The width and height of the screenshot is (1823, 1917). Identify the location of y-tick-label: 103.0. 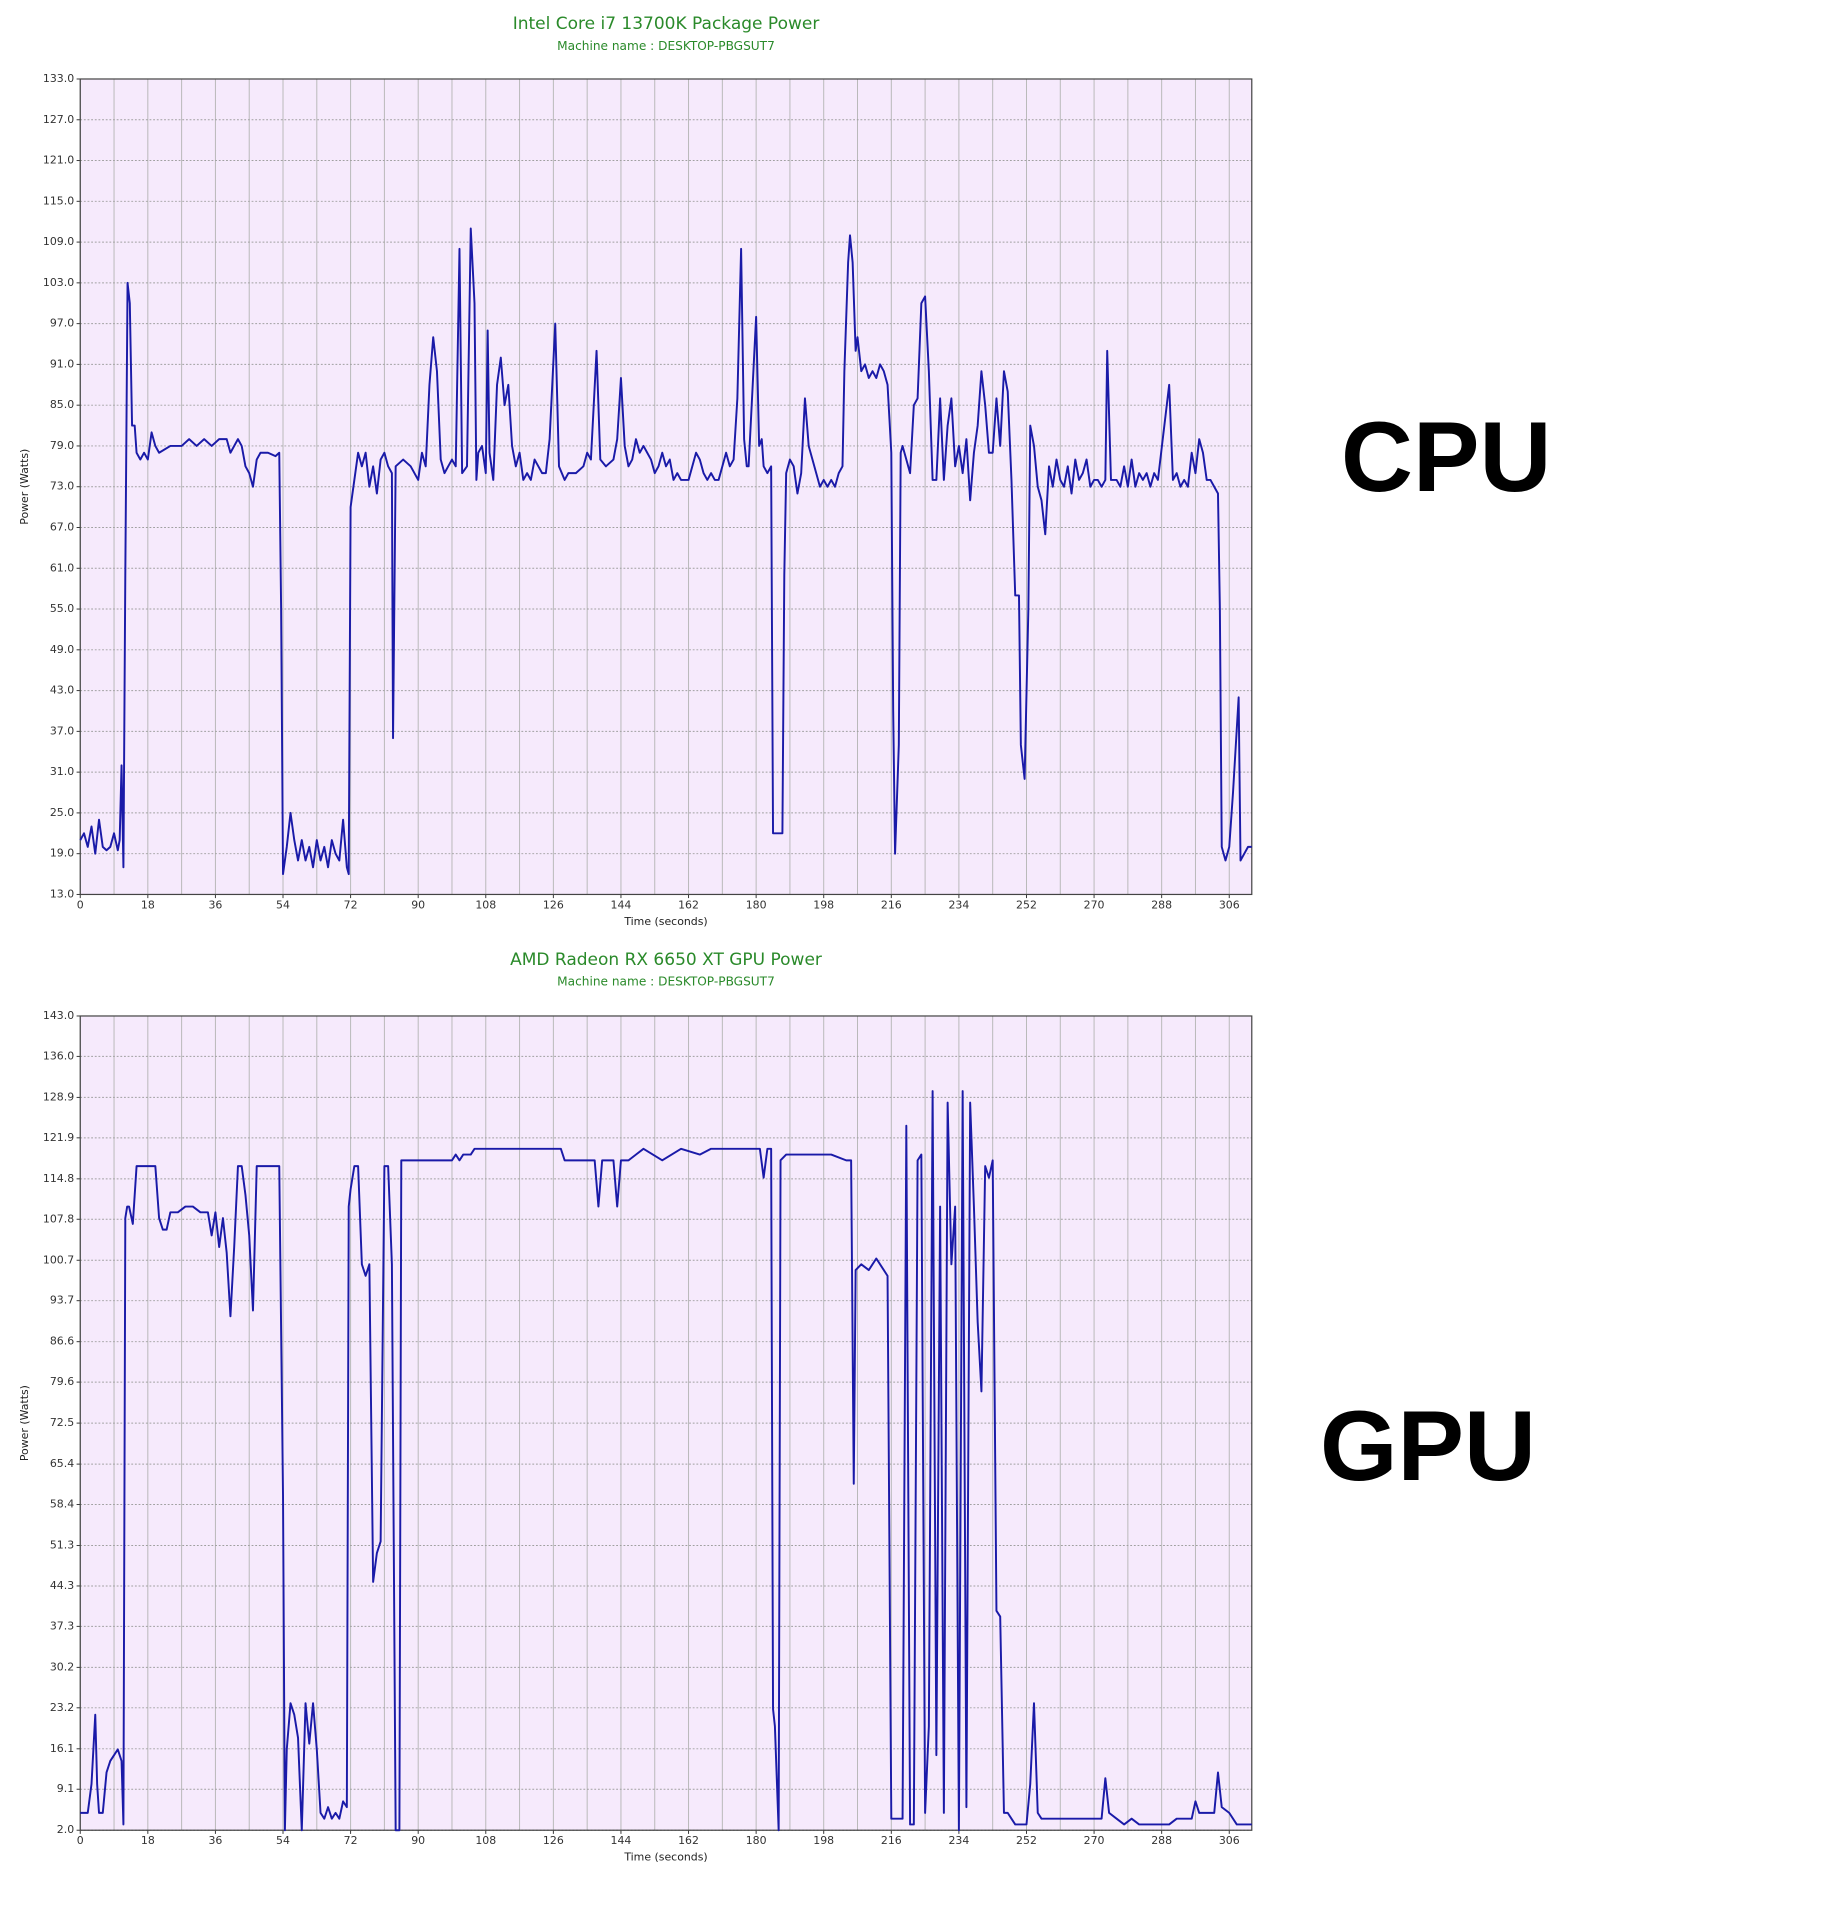
(58, 282).